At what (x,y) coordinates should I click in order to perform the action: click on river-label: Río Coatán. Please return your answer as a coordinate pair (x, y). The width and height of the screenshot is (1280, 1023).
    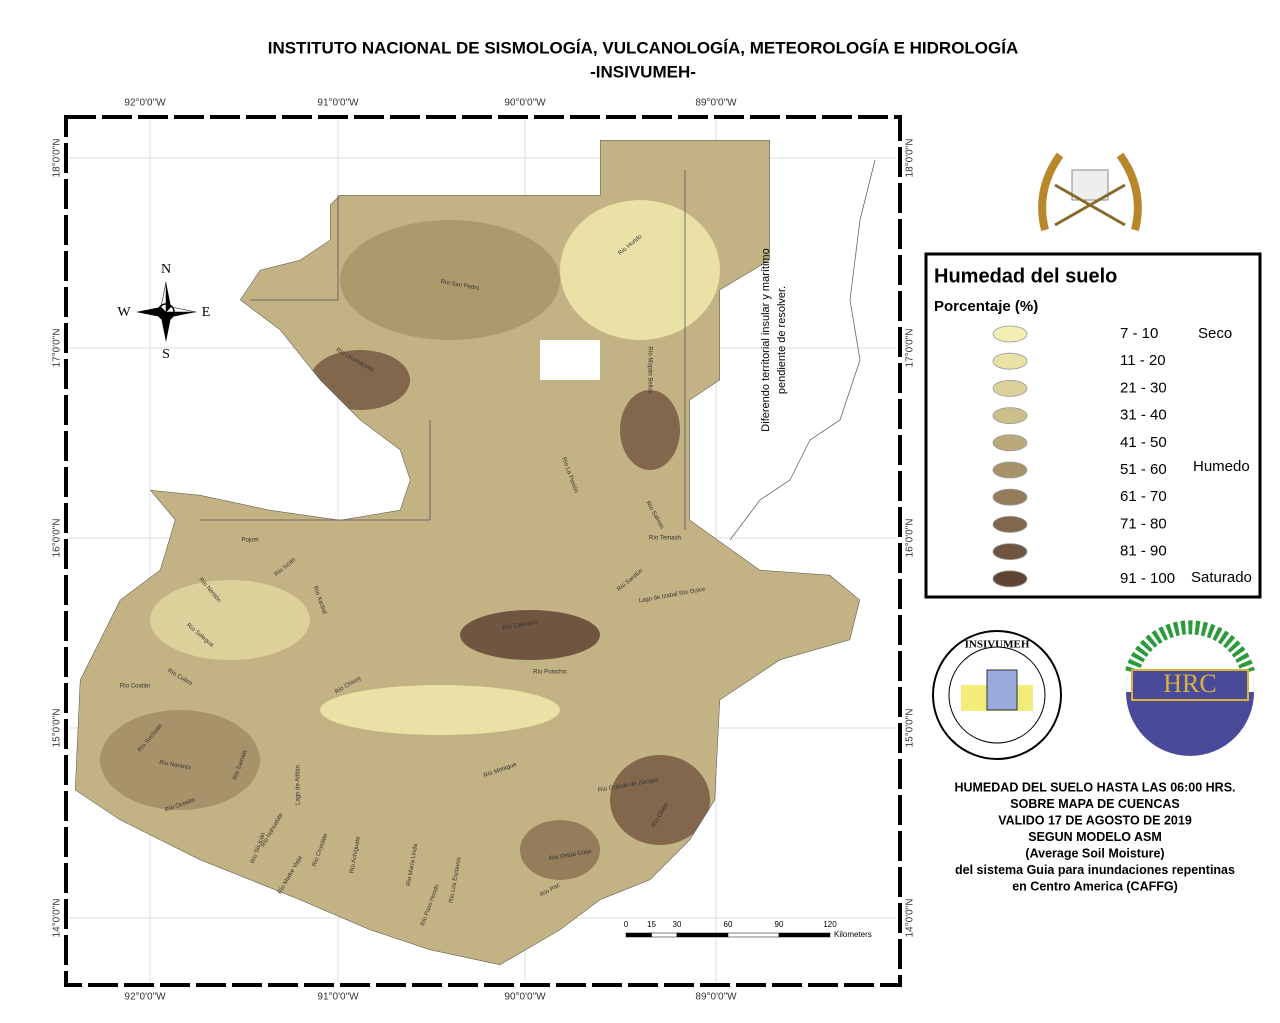
    Looking at the image, I should click on (135, 687).